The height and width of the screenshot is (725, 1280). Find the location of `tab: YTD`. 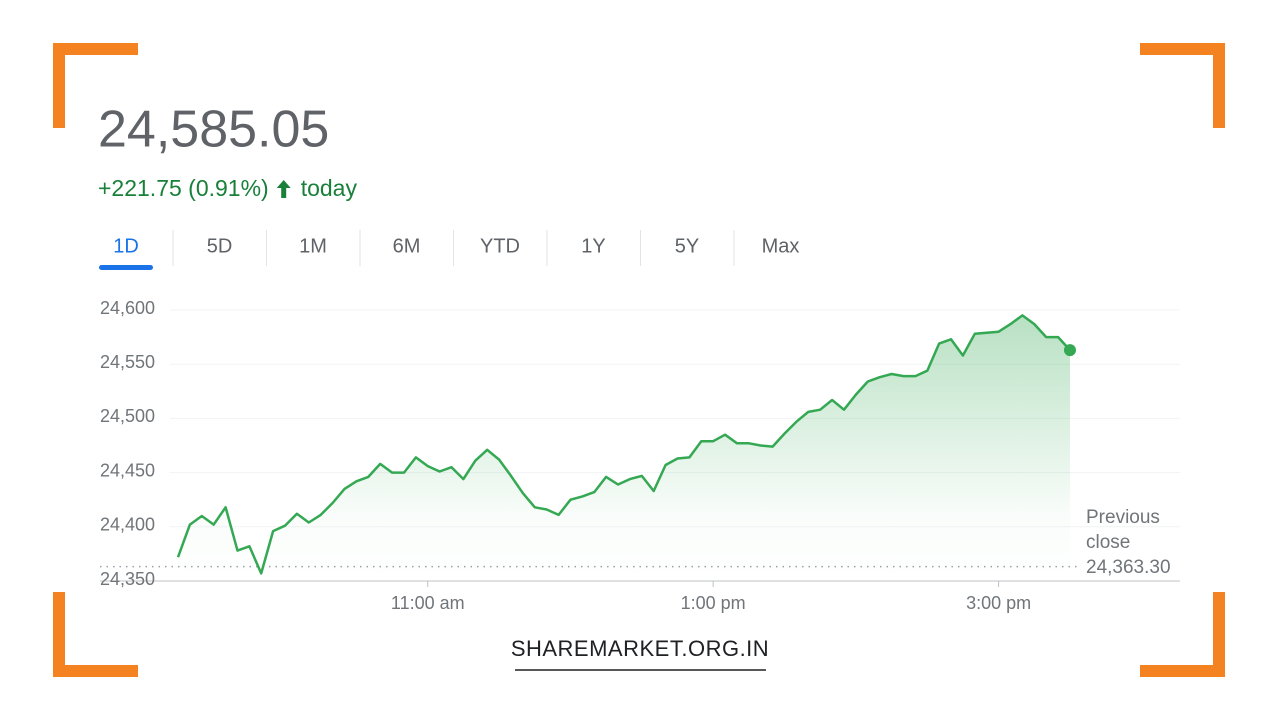

tab: YTD is located at coordinates (500, 246).